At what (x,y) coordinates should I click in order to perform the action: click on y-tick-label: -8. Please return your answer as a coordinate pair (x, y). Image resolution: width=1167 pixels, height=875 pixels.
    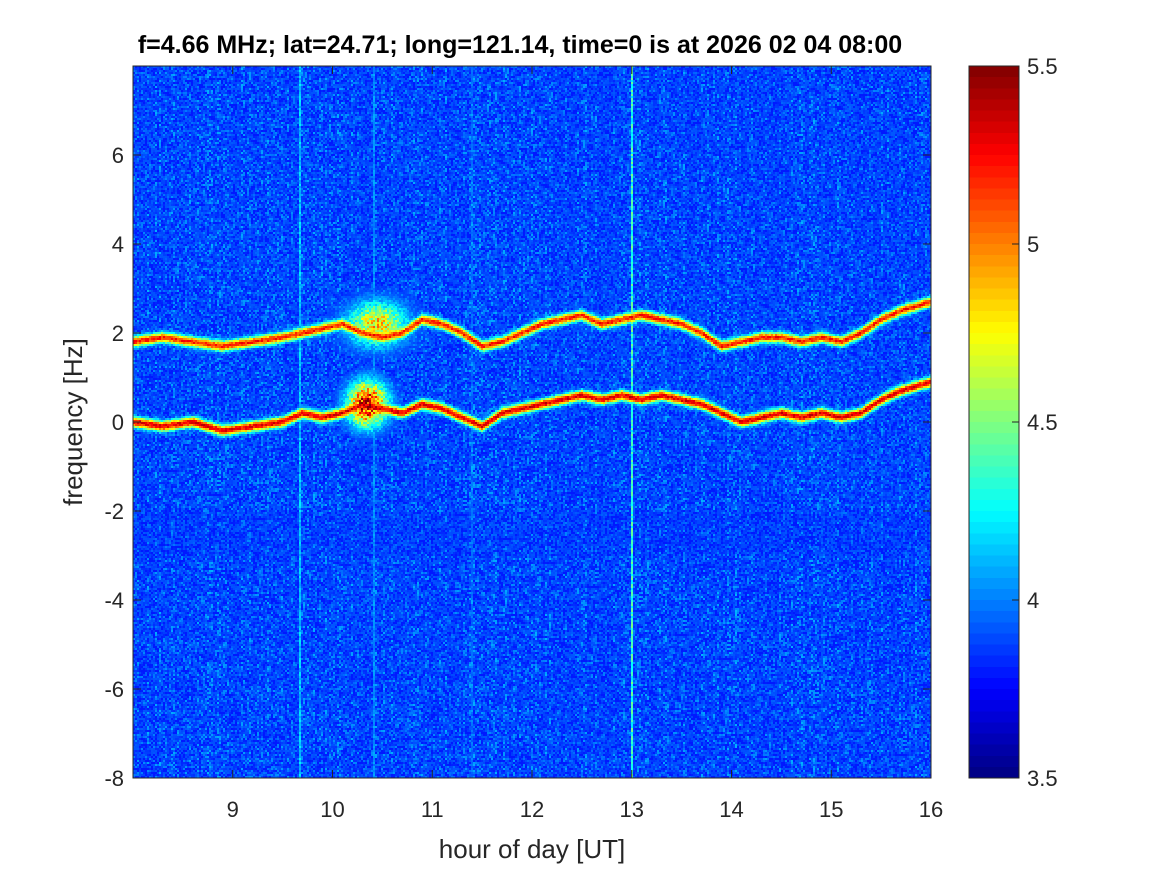
    Looking at the image, I should click on (114, 778).